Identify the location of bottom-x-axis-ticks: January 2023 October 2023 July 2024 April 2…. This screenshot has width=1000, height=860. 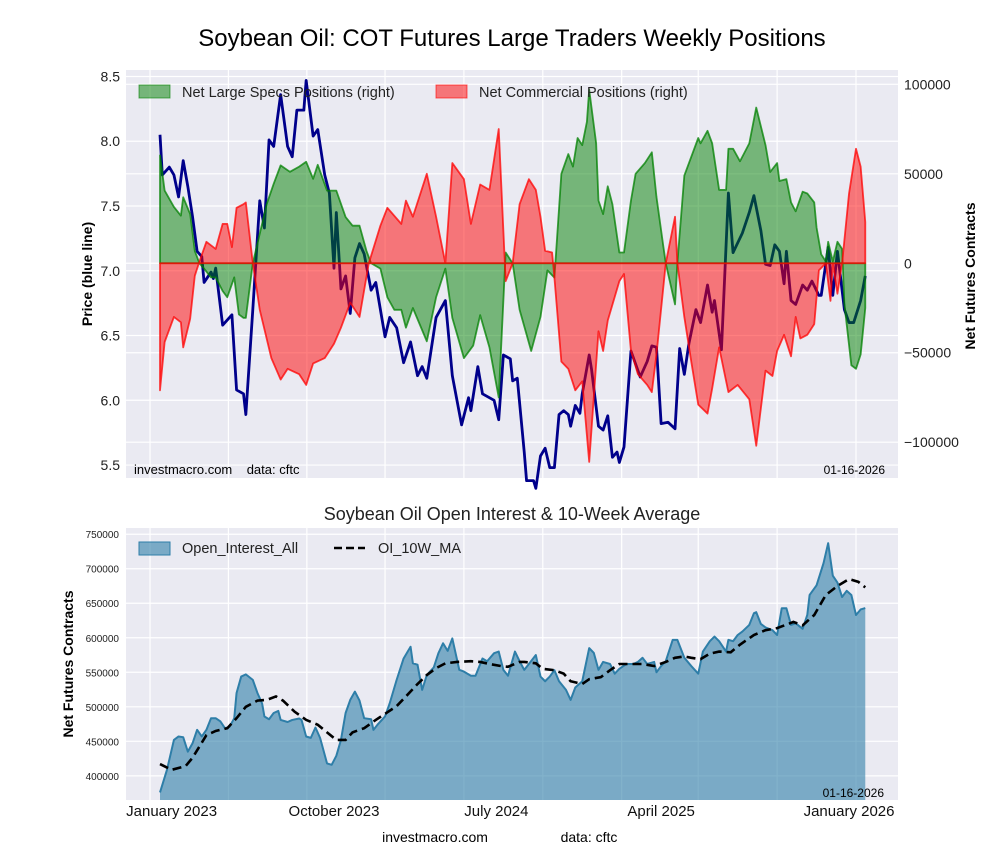
(510, 811).